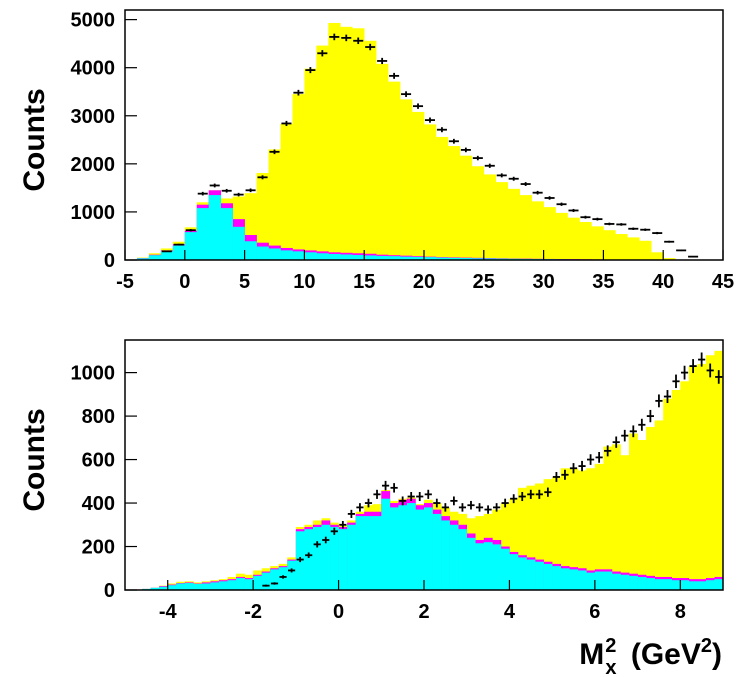  What do you see at coordinates (484, 282) in the screenshot?
I see `top-x-tick-label-6: 25` at bounding box center [484, 282].